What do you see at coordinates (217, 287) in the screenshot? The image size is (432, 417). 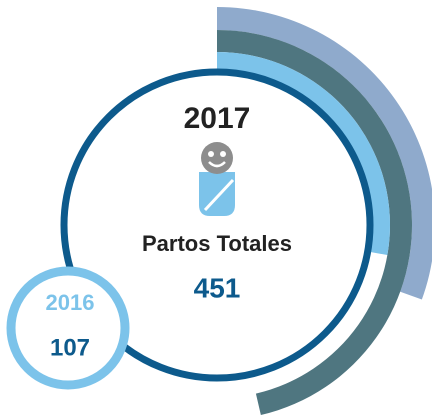 I see `main-value: 451` at bounding box center [217, 287].